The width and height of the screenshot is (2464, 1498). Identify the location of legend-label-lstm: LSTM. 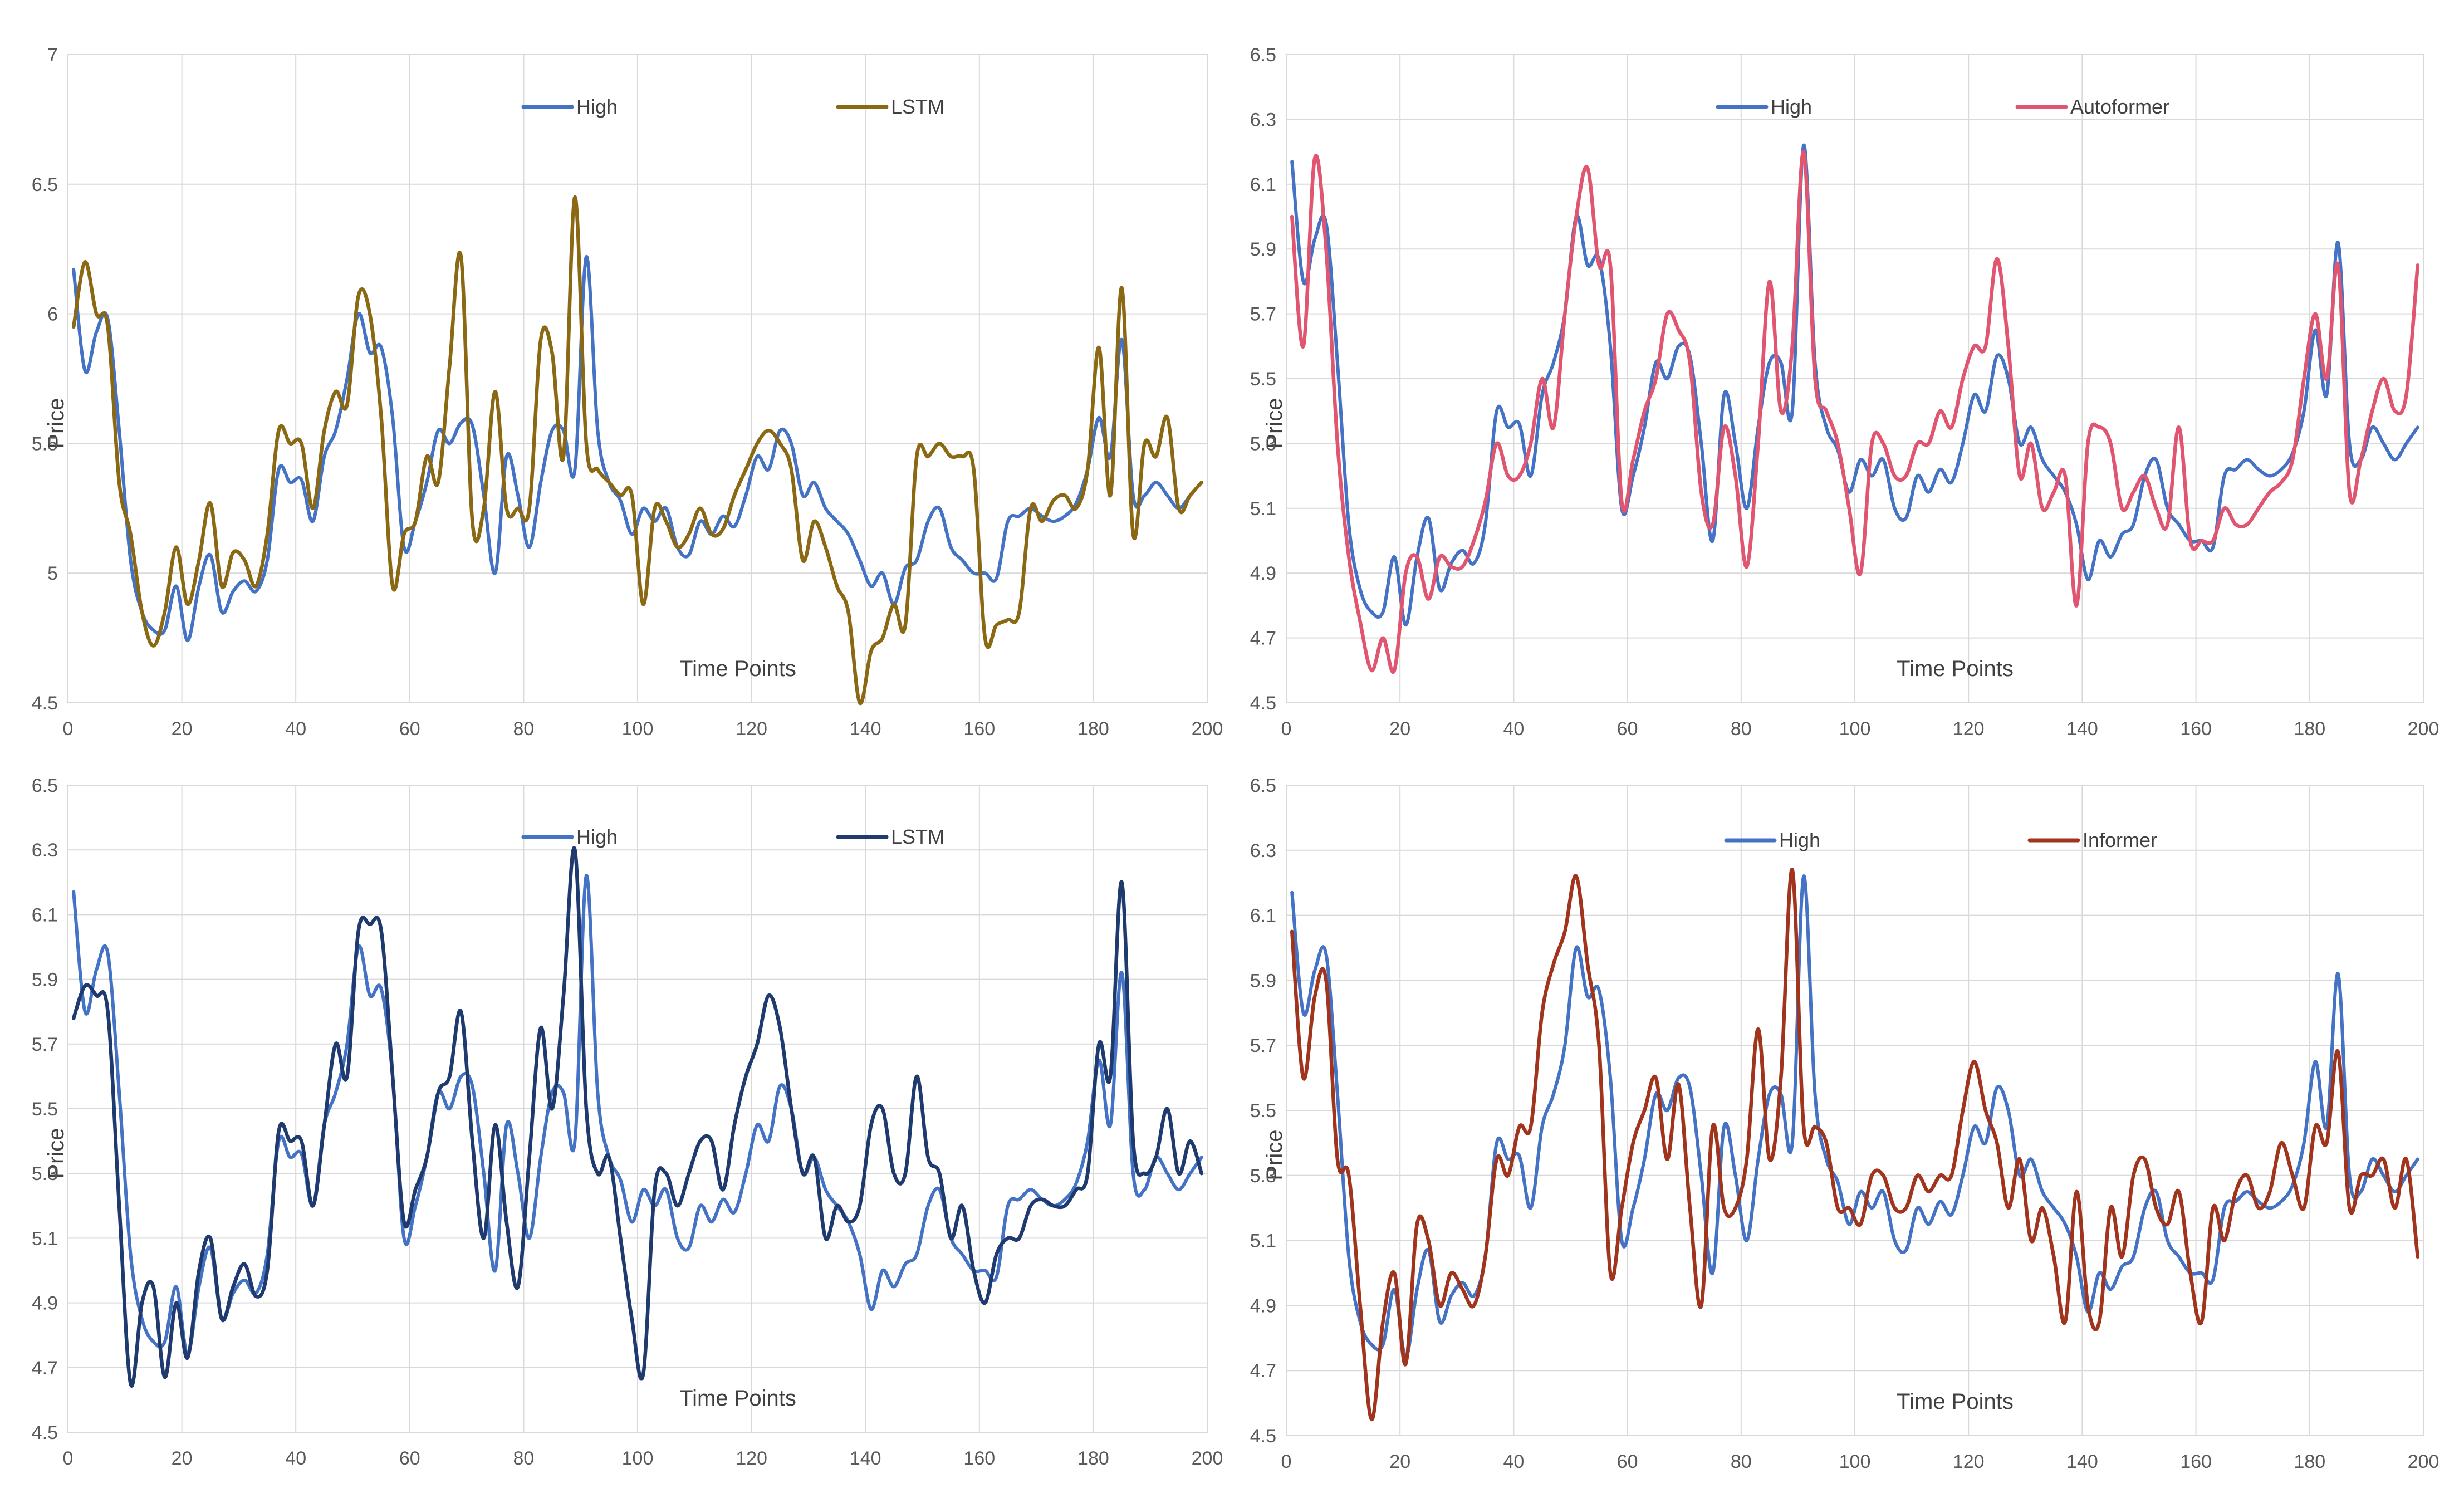
(917, 836).